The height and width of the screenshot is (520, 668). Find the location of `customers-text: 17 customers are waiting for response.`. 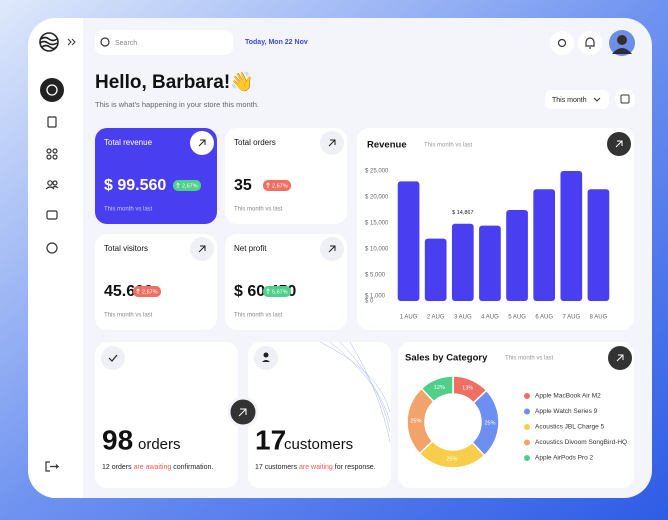

customers-text: 17 customers are waiting for response. is located at coordinates (315, 467).